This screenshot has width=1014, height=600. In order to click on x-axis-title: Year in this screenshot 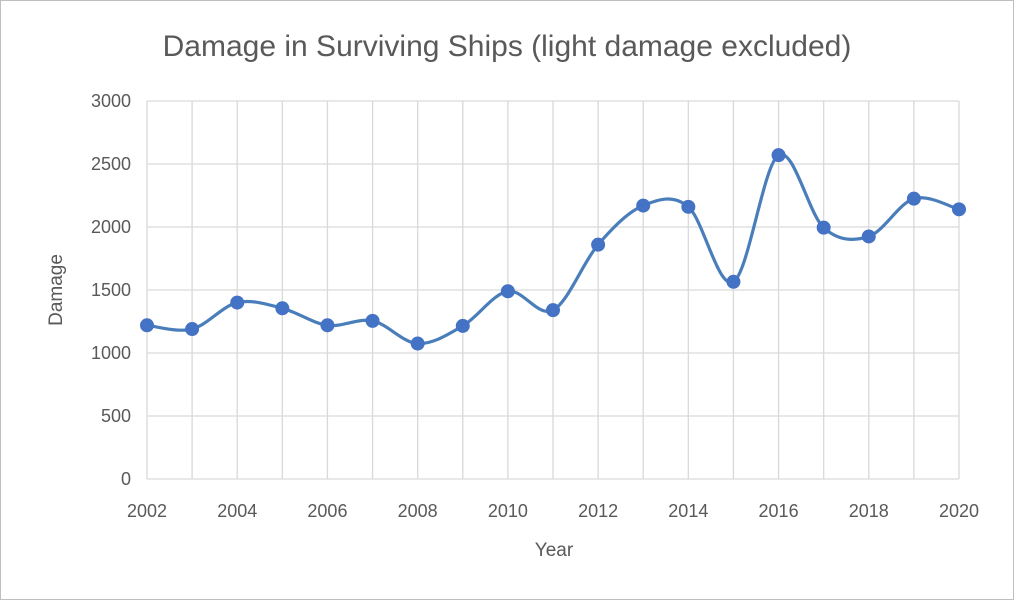, I will do `click(554, 550)`.